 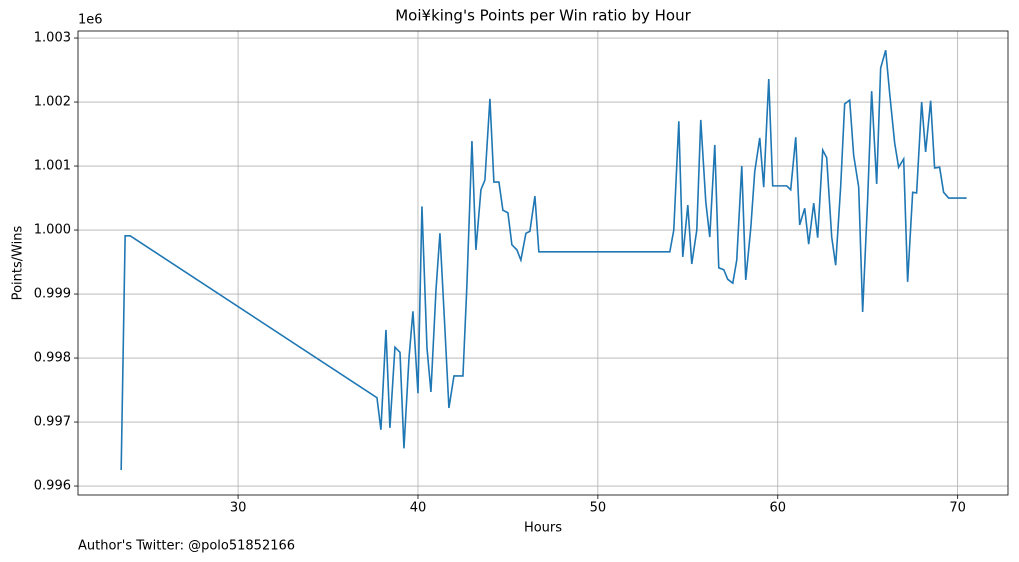 What do you see at coordinates (52, 486) in the screenshot?
I see `y-tick-label: 0.996` at bounding box center [52, 486].